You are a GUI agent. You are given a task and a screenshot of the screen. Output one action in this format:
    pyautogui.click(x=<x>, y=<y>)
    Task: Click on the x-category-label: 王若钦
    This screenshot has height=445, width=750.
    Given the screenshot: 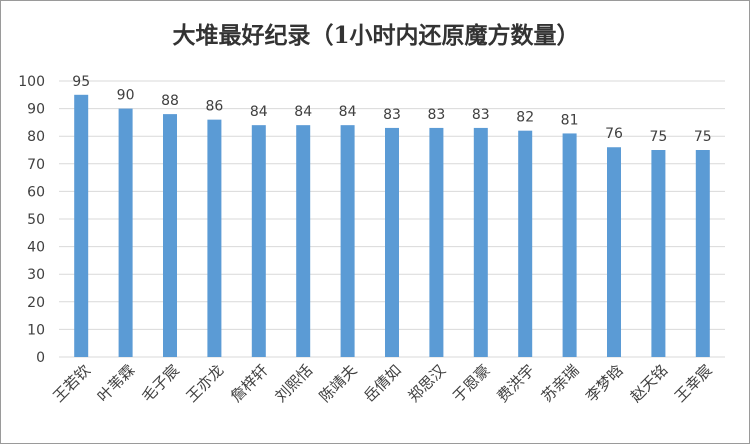 What is the action you would take?
    pyautogui.click(x=71, y=383)
    